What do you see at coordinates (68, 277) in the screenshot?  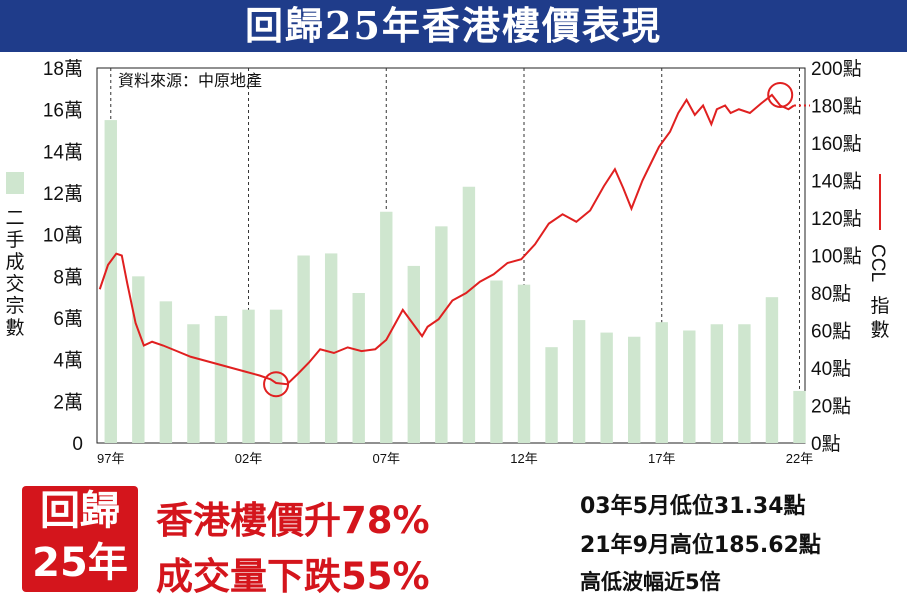 I see `left-tick-label: 8萬` at bounding box center [68, 277].